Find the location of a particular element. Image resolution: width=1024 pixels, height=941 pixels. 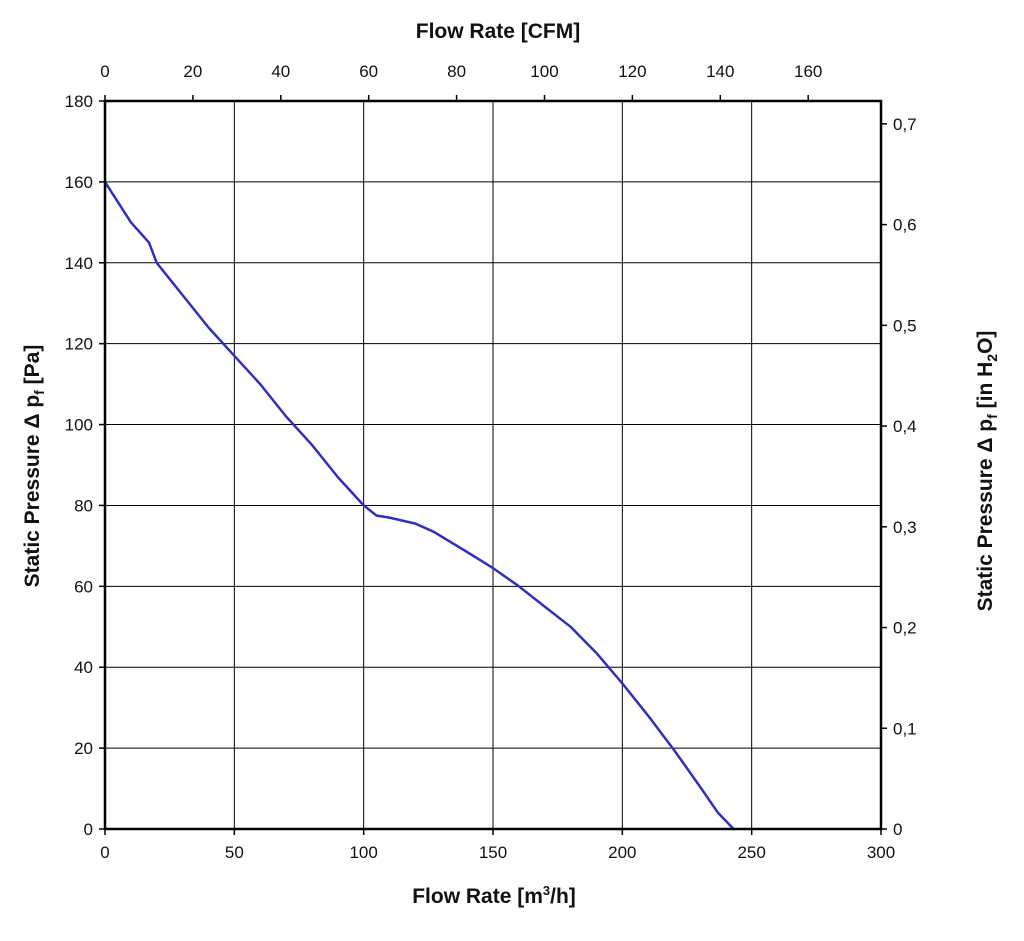

y-right-ticks: 0 0,1 0,2 0,3 0,4 0,5 0,6 0,7 is located at coordinates (899, 477).